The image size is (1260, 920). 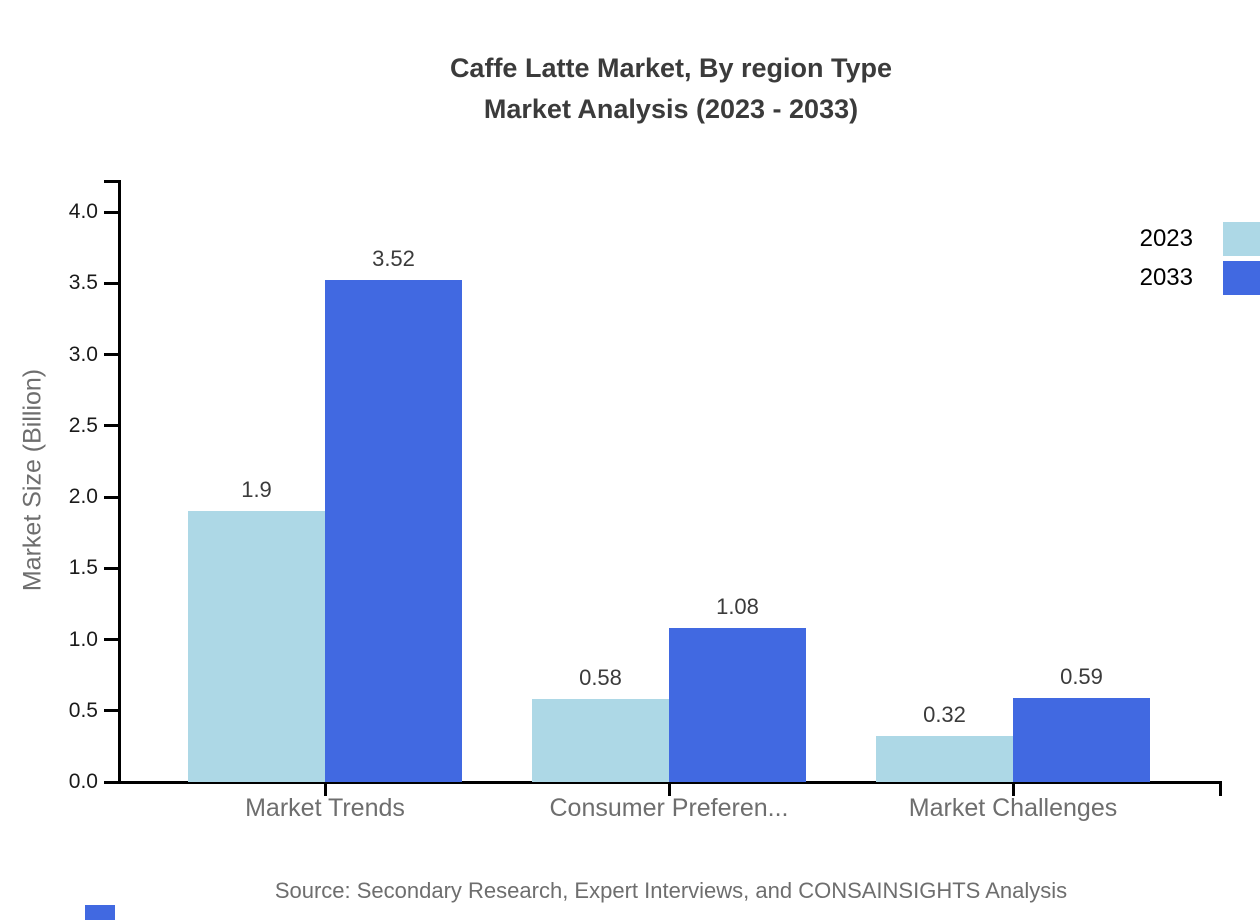 I want to click on y-tick-label: 4.0, so click(x=83, y=211).